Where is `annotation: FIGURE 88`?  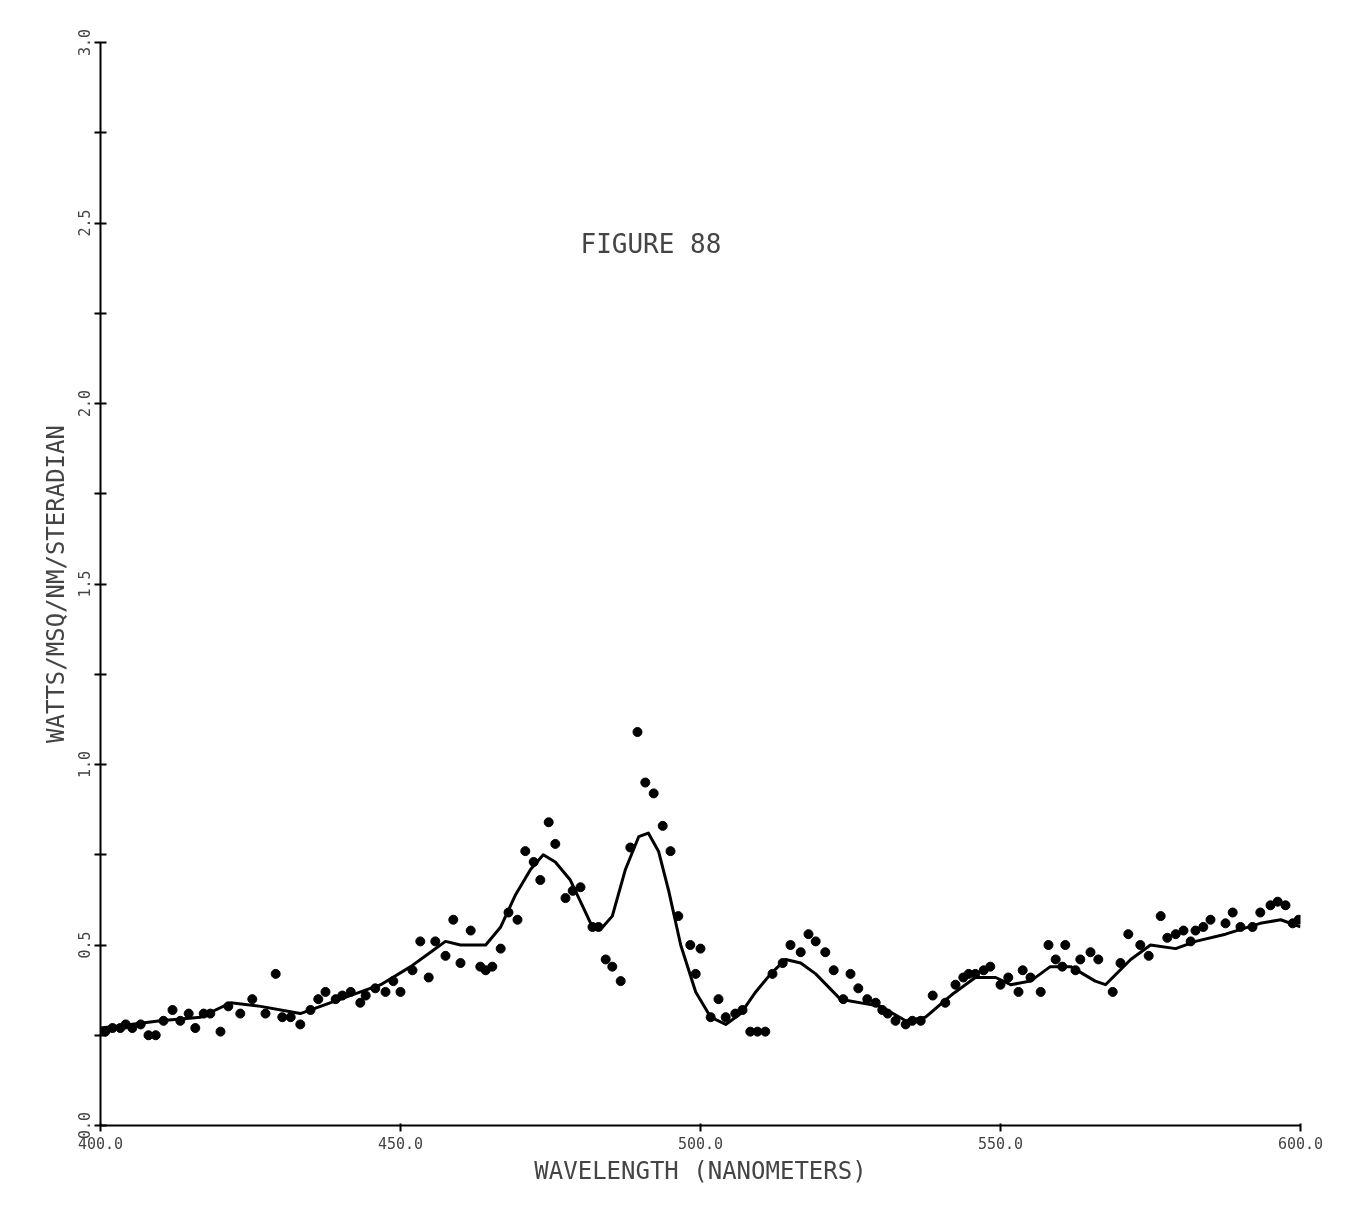
annotation: FIGURE 88 is located at coordinates (651, 244).